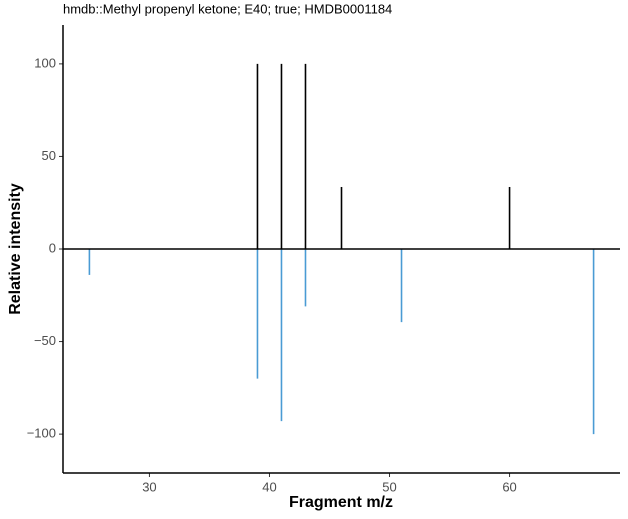  What do you see at coordinates (269, 486) in the screenshot?
I see `x-tick-label: 40` at bounding box center [269, 486].